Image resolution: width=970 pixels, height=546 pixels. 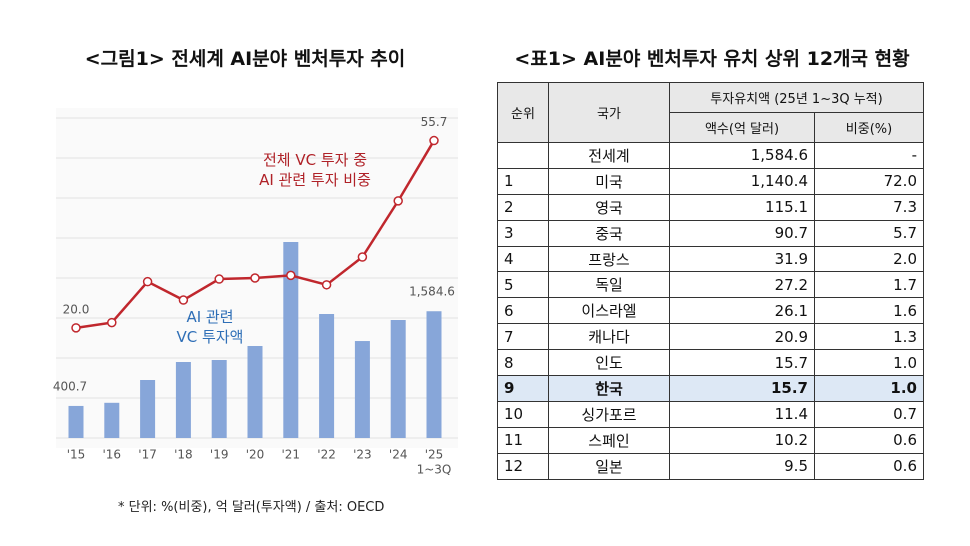 I want to click on table-cell: 11.4, so click(x=742, y=414).